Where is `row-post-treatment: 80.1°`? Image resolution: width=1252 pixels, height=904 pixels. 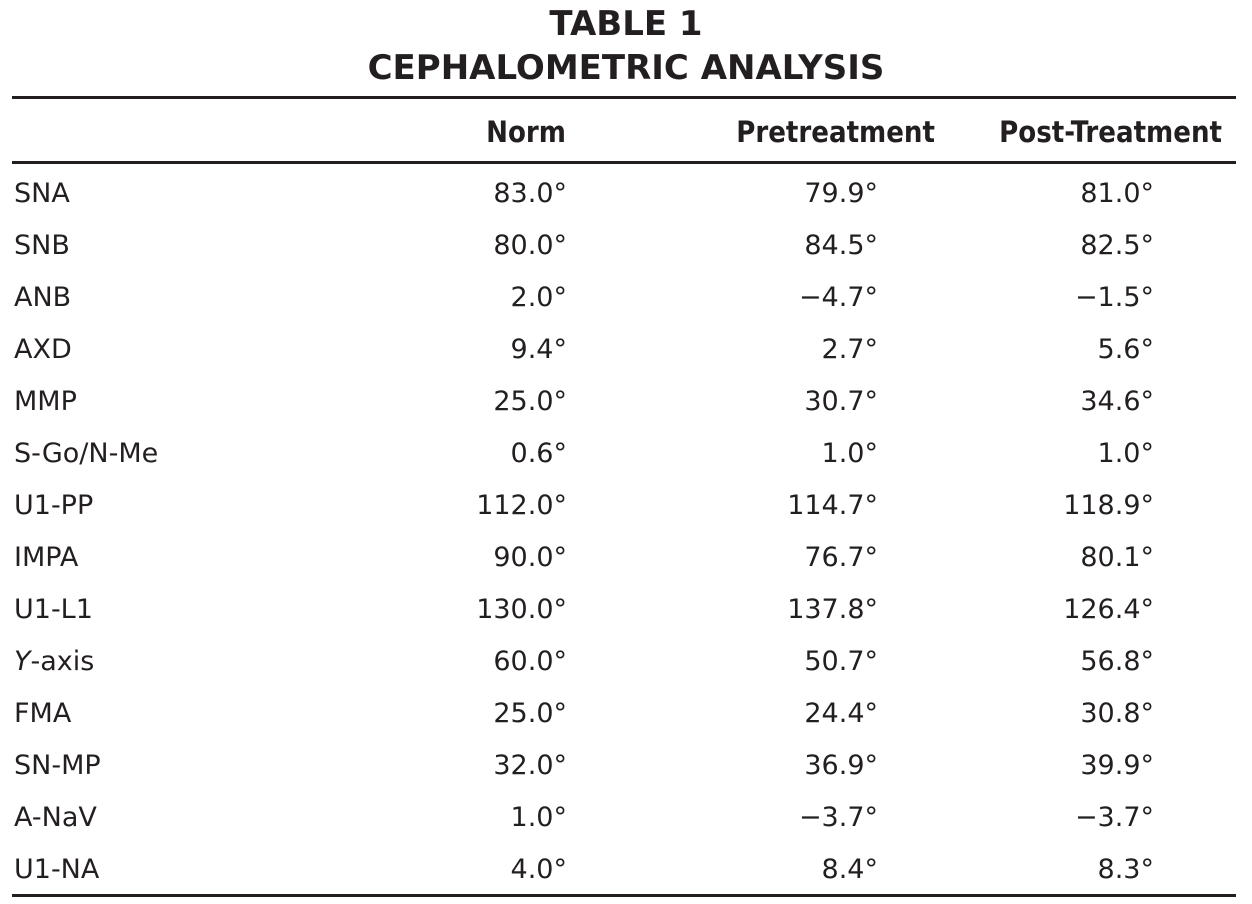 row-post-treatment: 80.1° is located at coordinates (1117, 557).